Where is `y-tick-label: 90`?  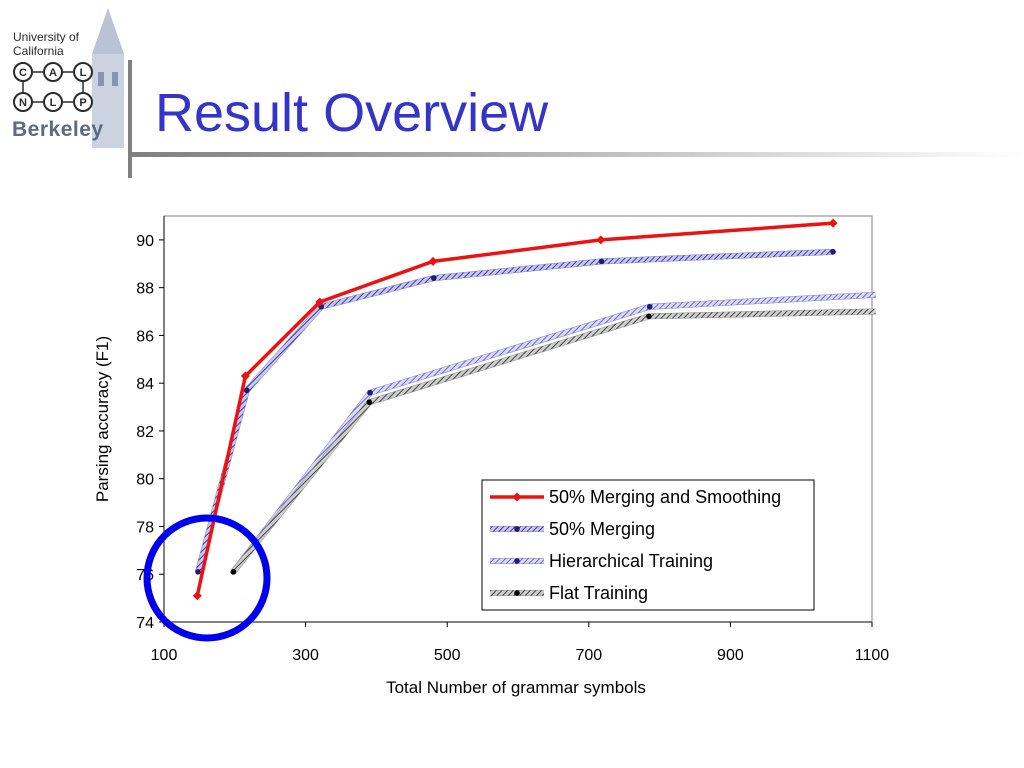
y-tick-label: 90 is located at coordinates (145, 241).